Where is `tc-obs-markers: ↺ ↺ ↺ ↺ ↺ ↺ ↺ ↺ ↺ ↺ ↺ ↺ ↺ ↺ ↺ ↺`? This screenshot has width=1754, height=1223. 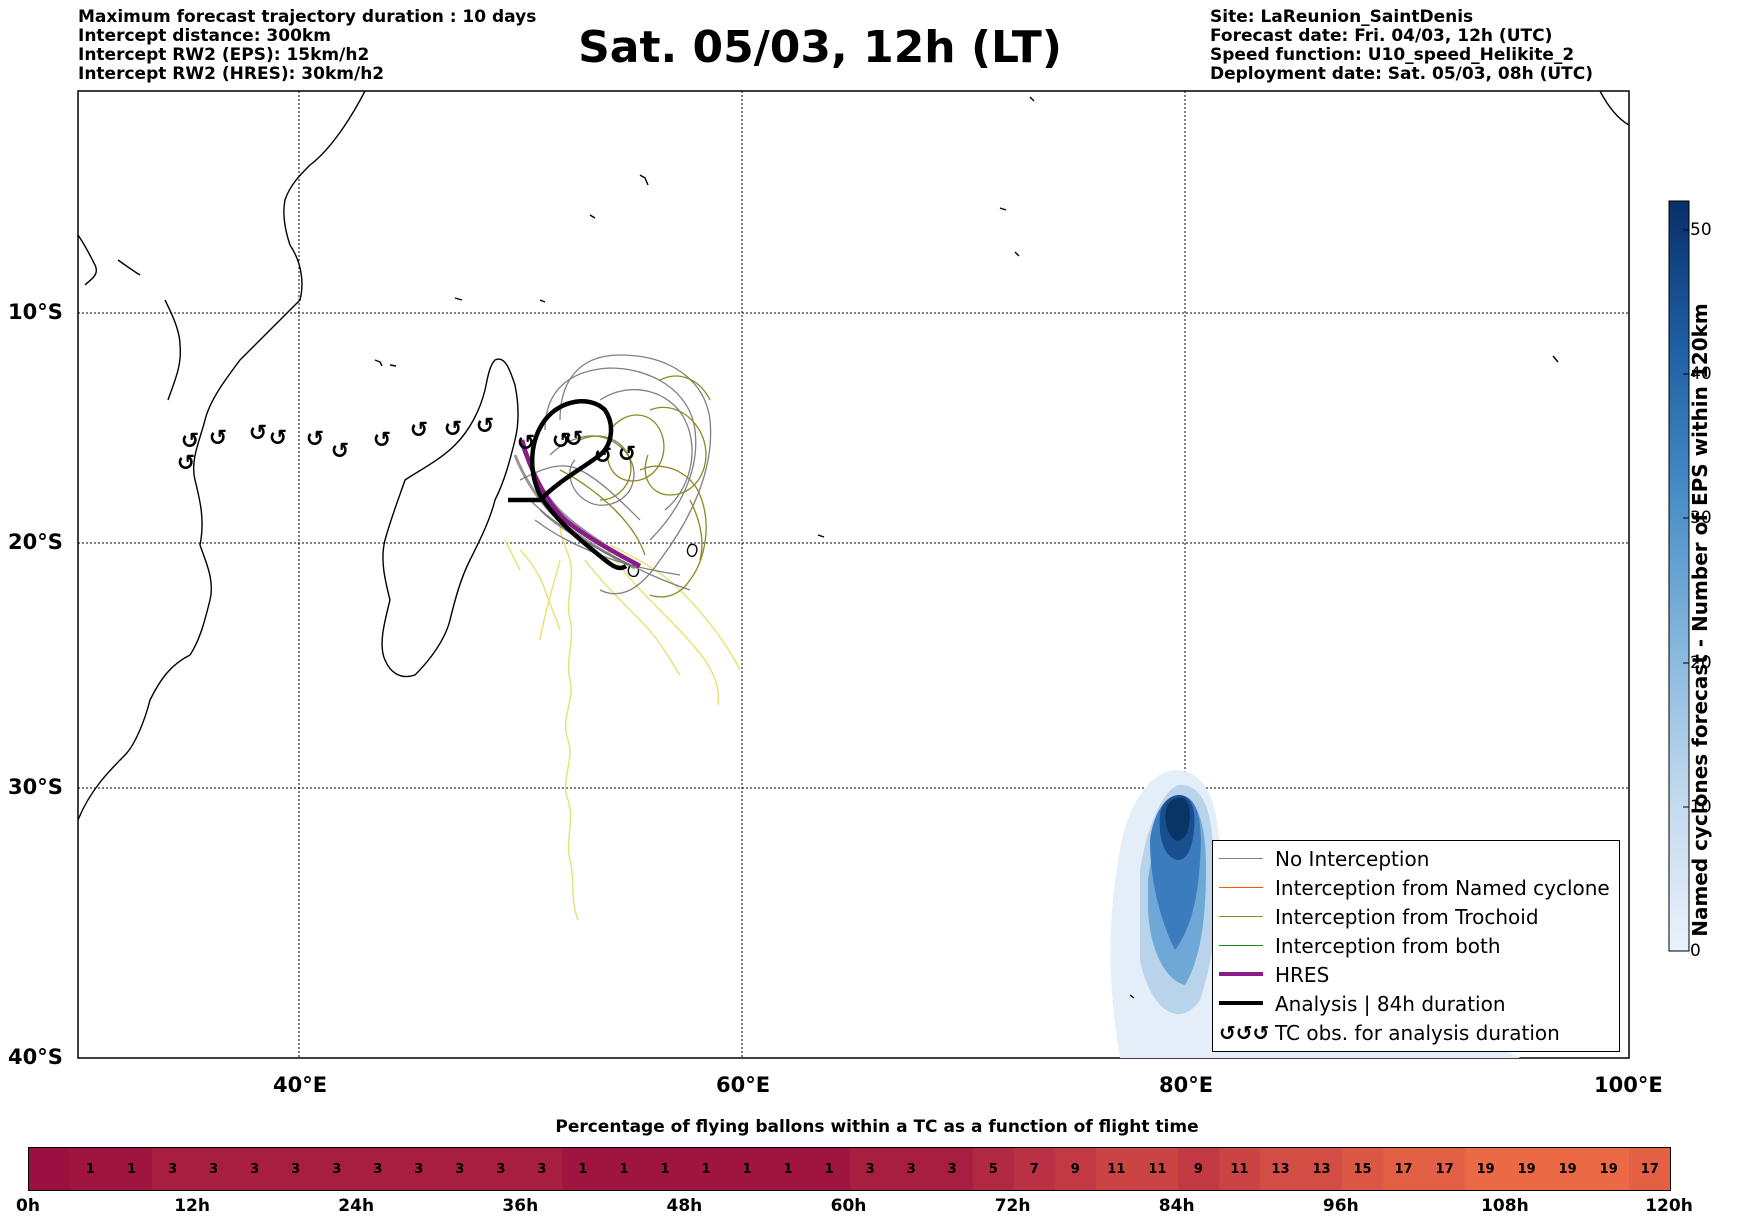 tc-obs-markers: ↺ ↺ ↺ ↺ ↺ ↺ ↺ ↺ ↺ ↺ ↺ ↺ ↺ ↺ ↺ ↺ is located at coordinates (406, 445).